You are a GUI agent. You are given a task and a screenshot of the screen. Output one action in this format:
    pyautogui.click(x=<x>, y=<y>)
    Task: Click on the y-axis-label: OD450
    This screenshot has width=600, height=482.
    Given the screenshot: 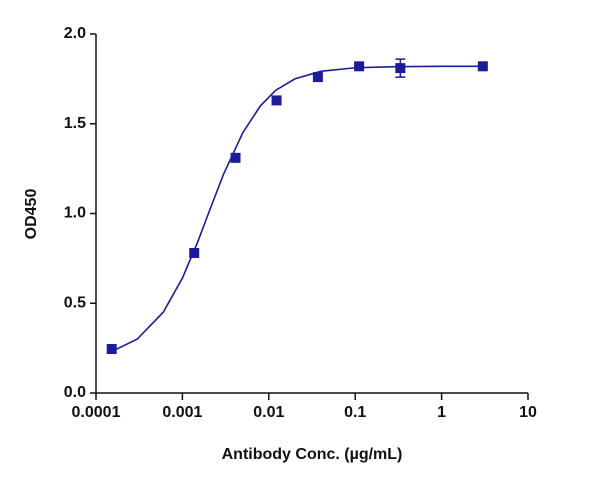 What is the action you would take?
    pyautogui.click(x=31, y=214)
    